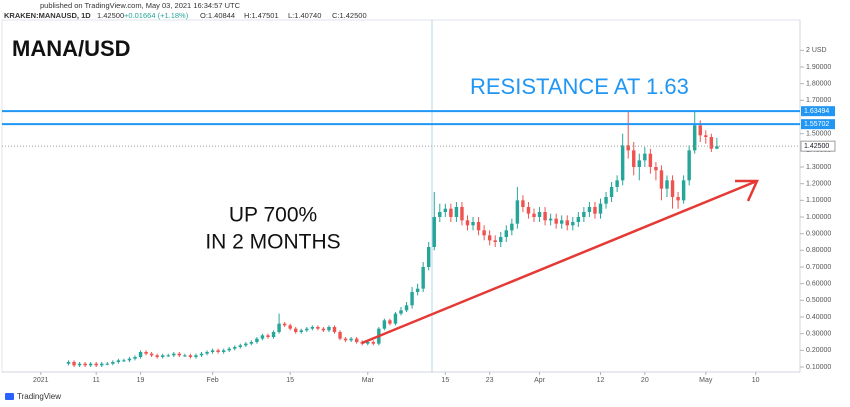 This screenshot has width=850, height=407. I want to click on price-tag-label: 1.63494, so click(816, 111).